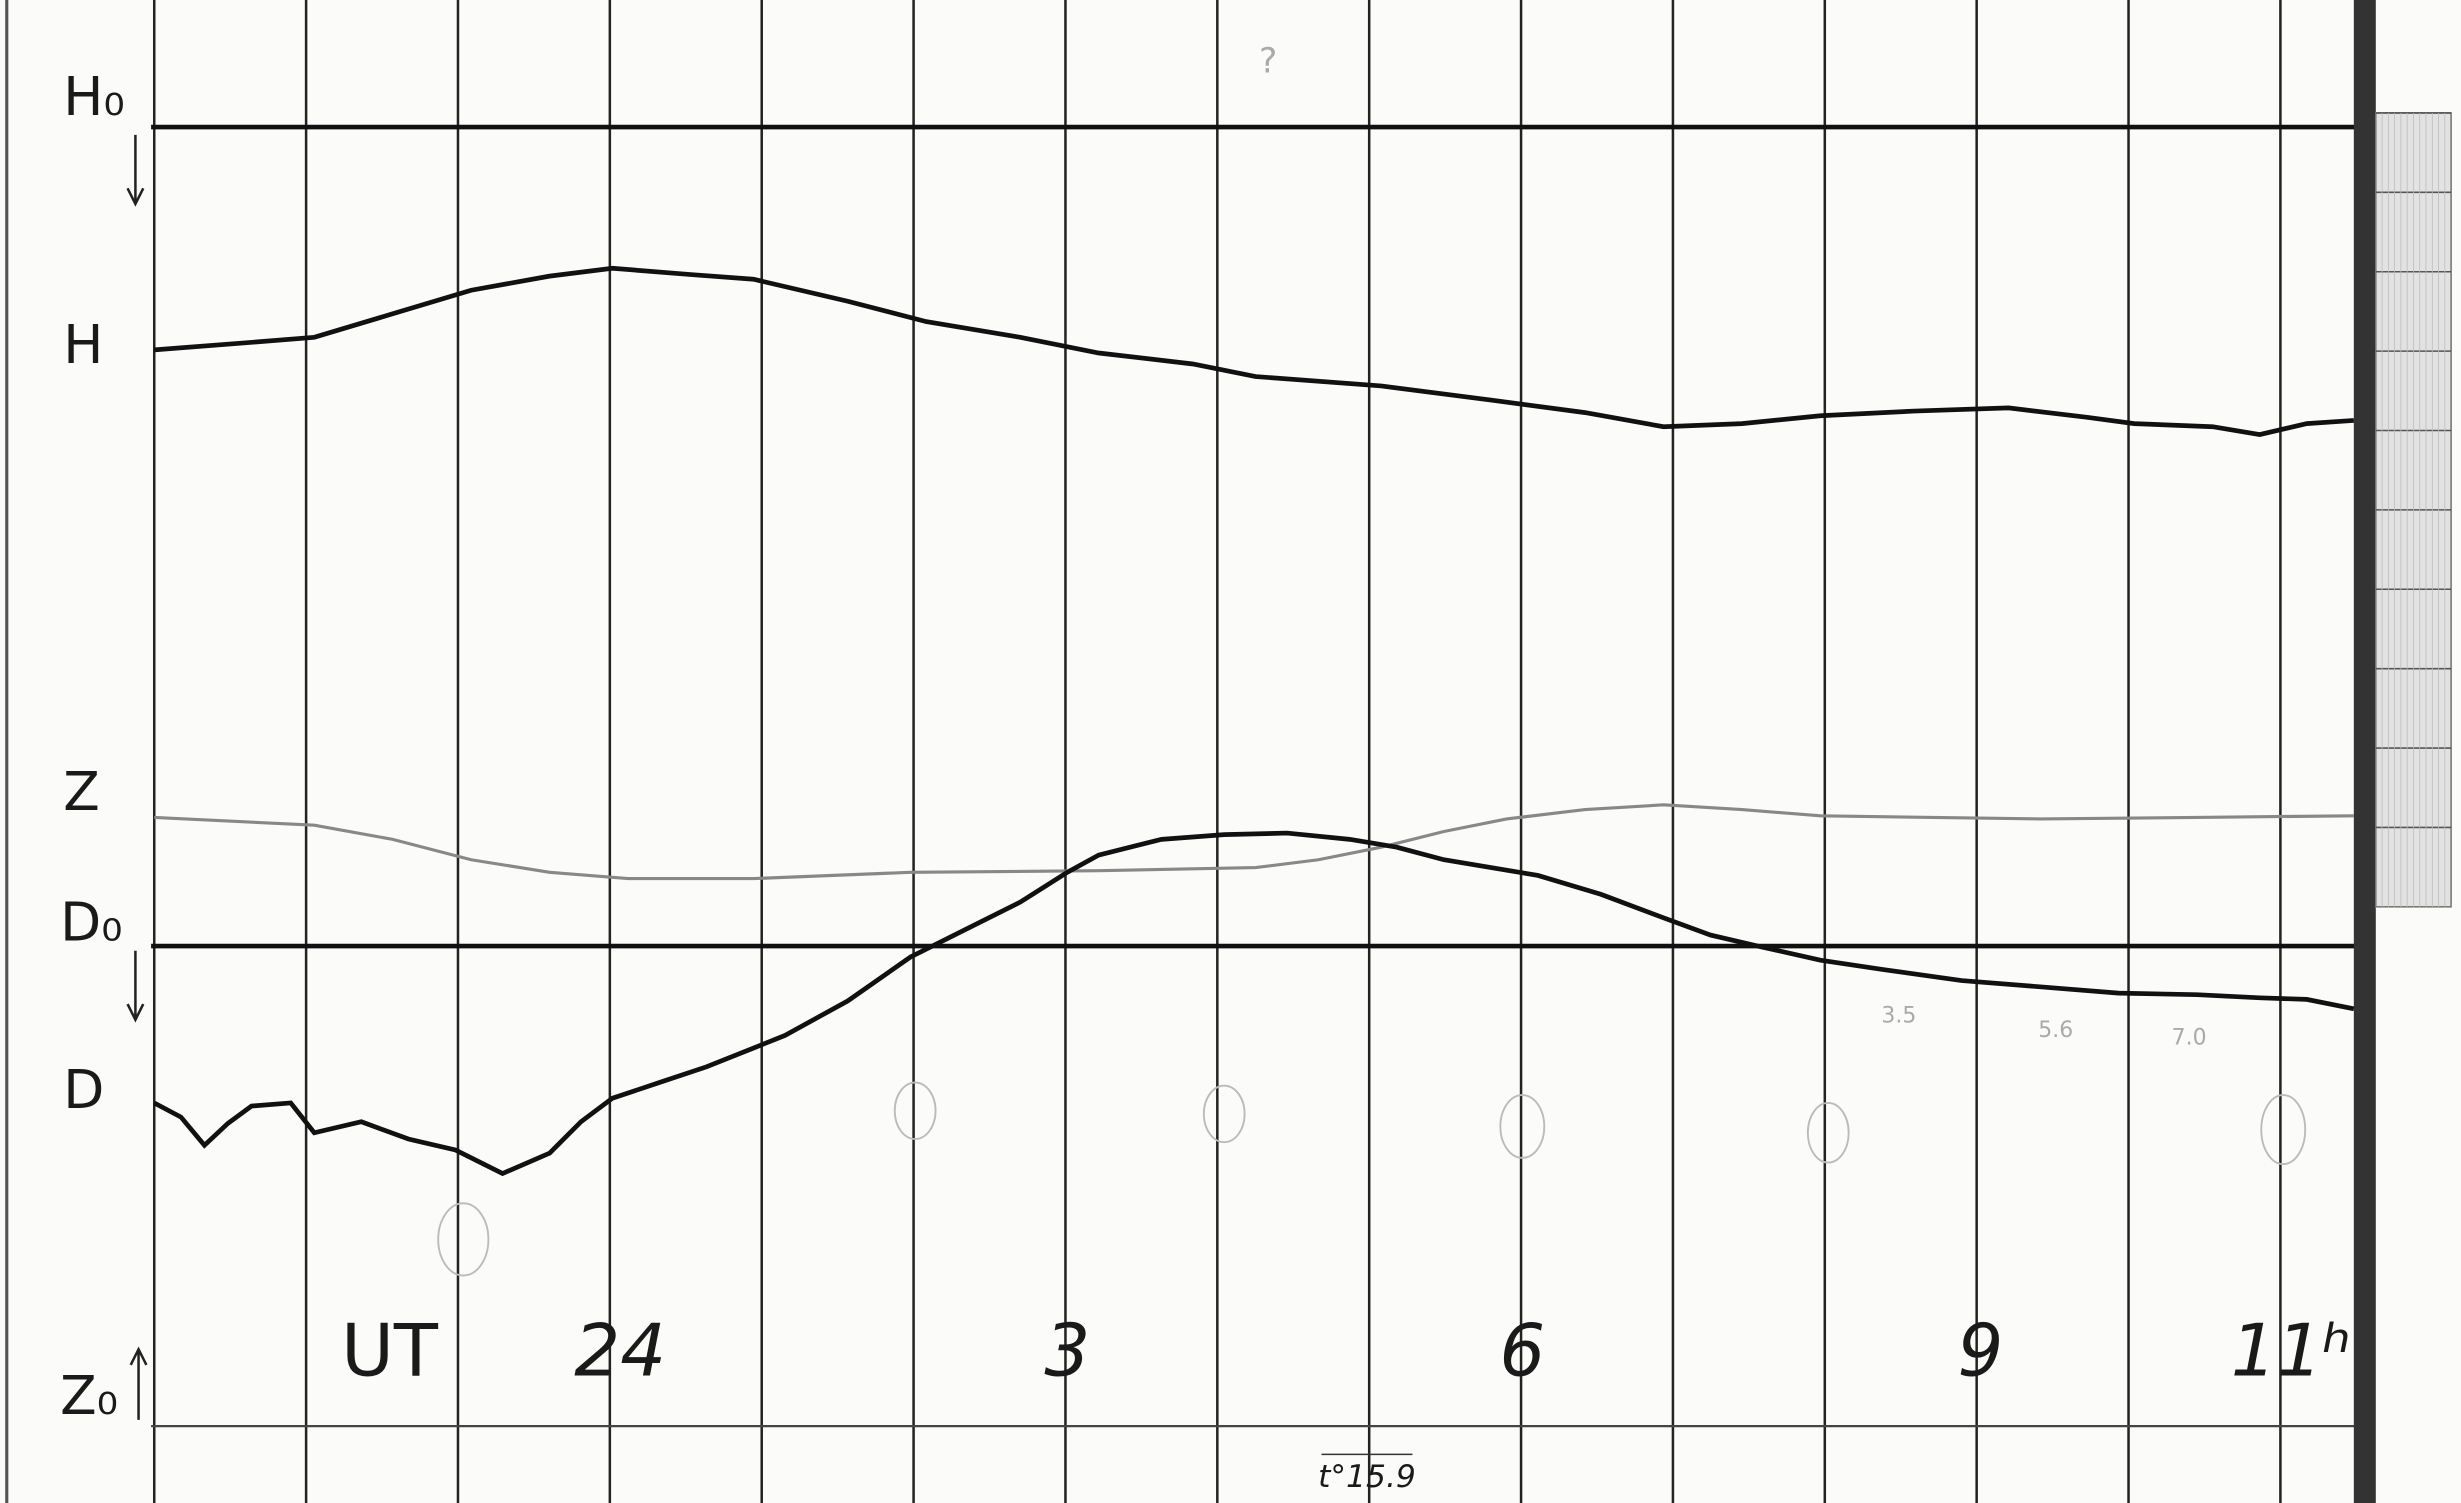 This screenshot has height=1503, width=2461. I want to click on hour-label: 24, so click(620, 1352).